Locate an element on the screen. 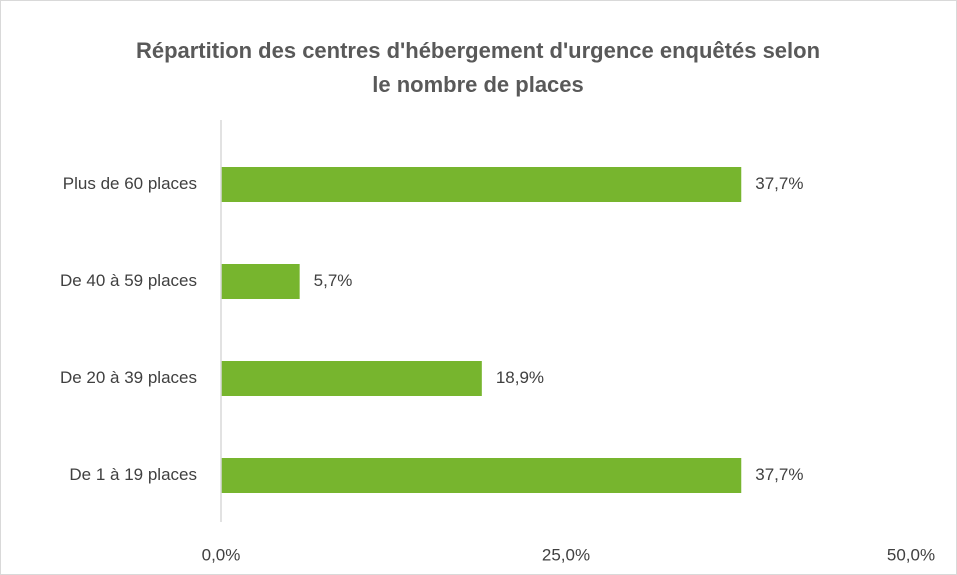  y-tick-label: De 20 à 39 places is located at coordinates (128, 377).